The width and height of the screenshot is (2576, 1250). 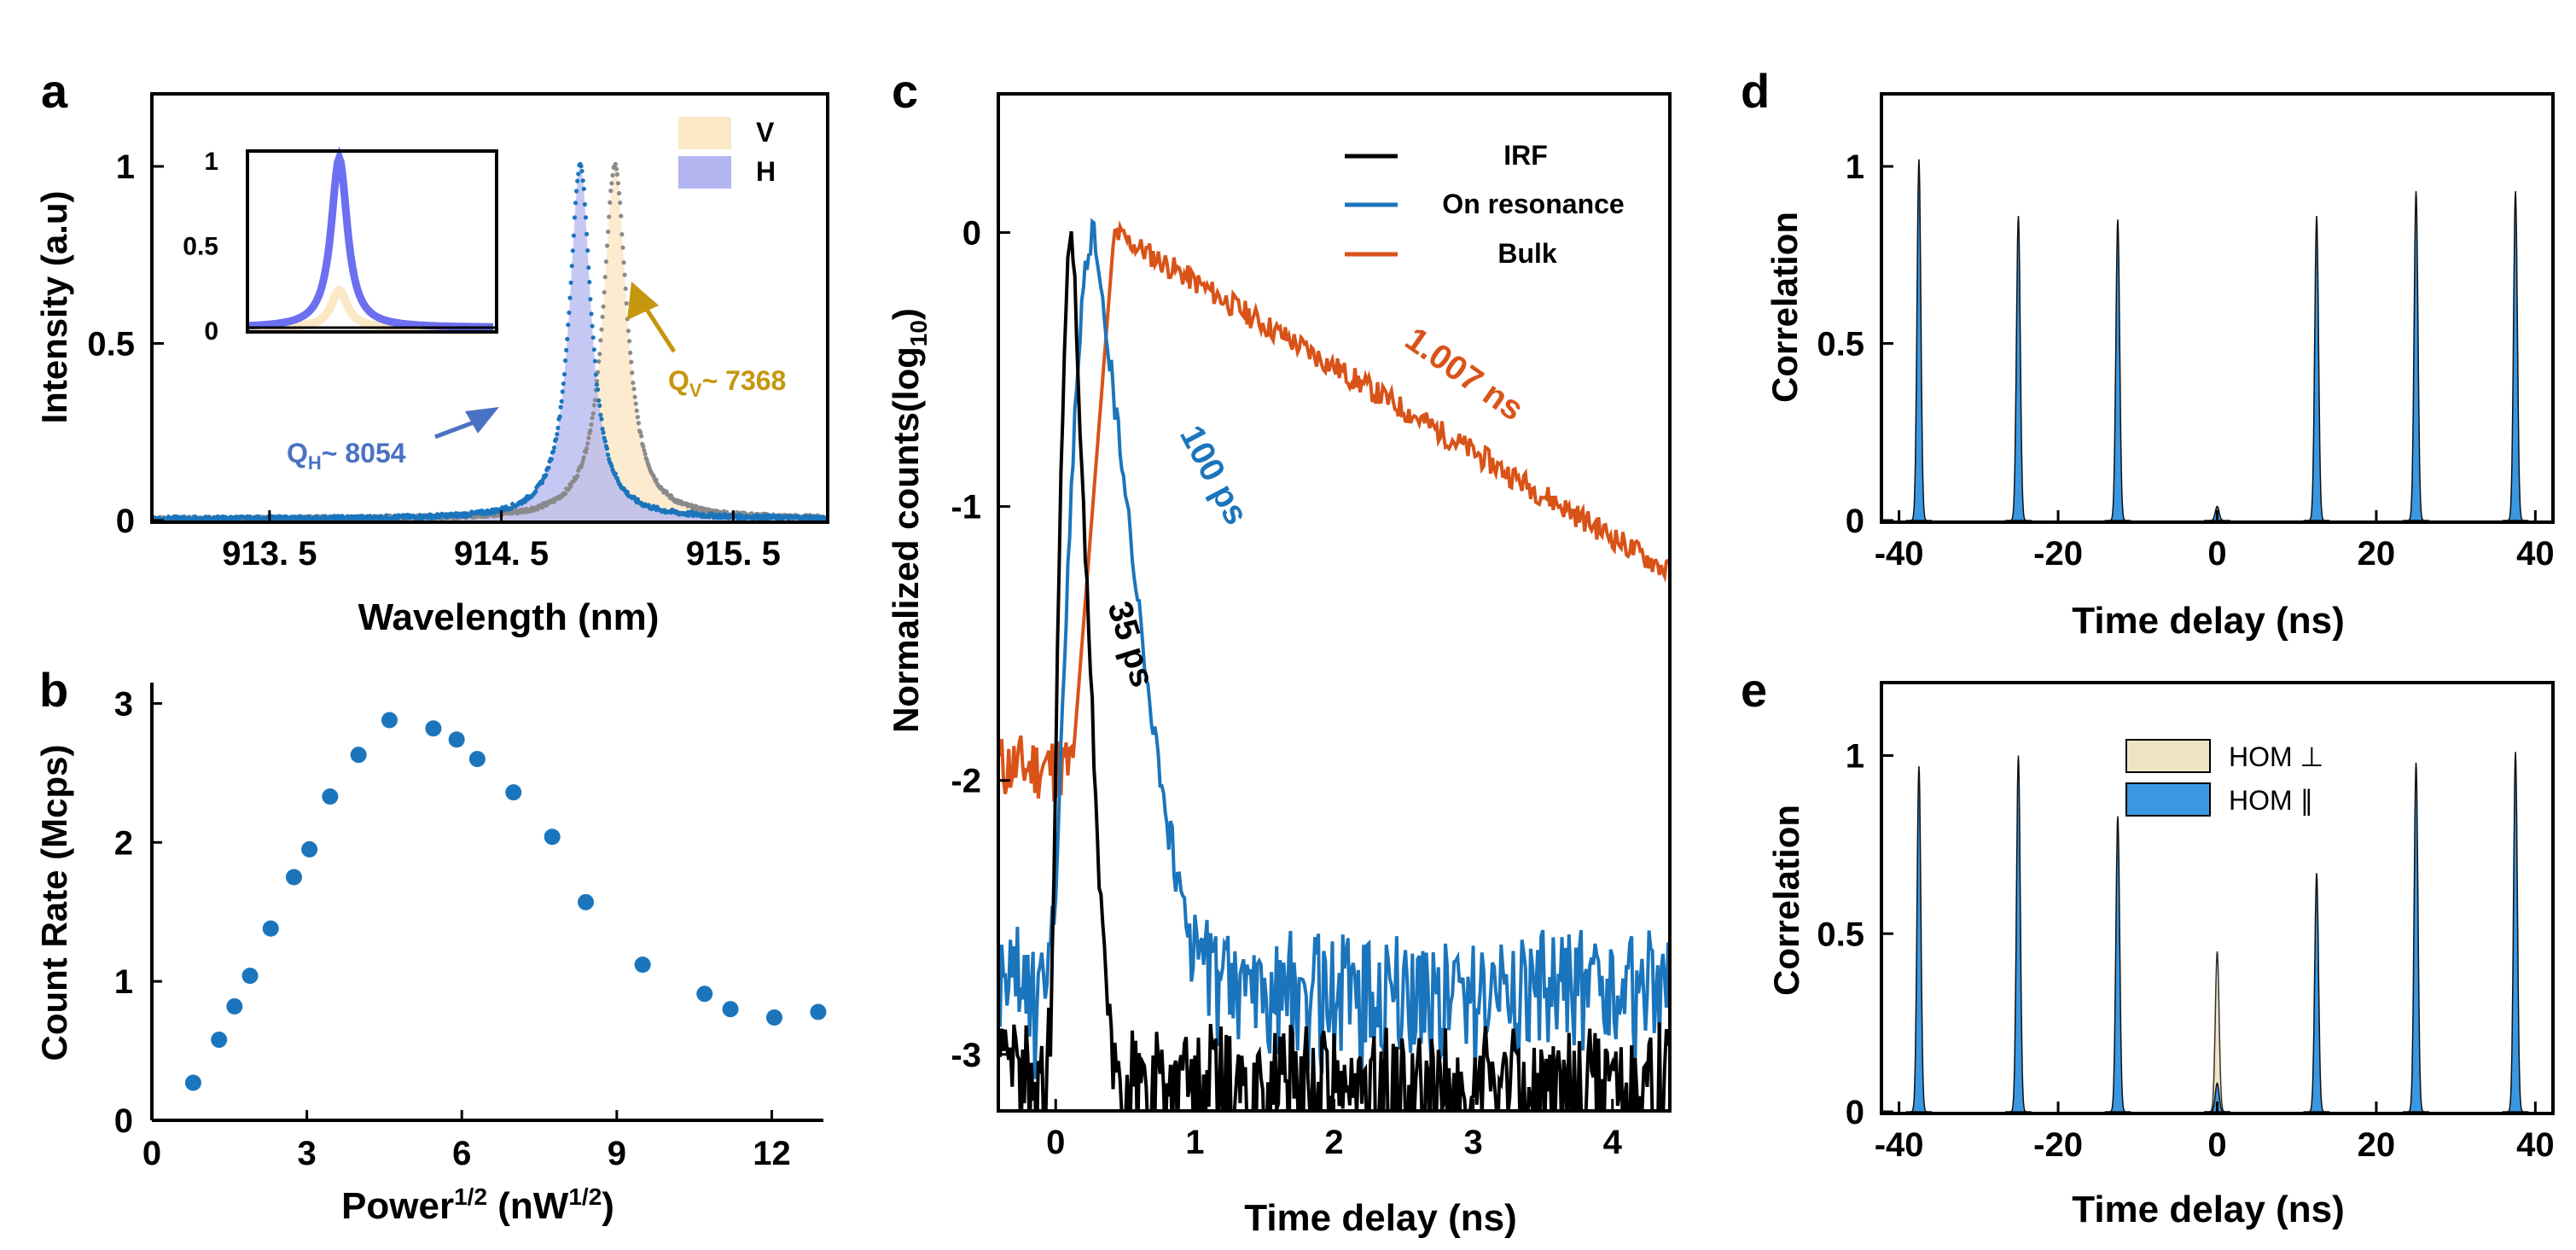 What do you see at coordinates (765, 132) in the screenshot?
I see `legend-v-label: V` at bounding box center [765, 132].